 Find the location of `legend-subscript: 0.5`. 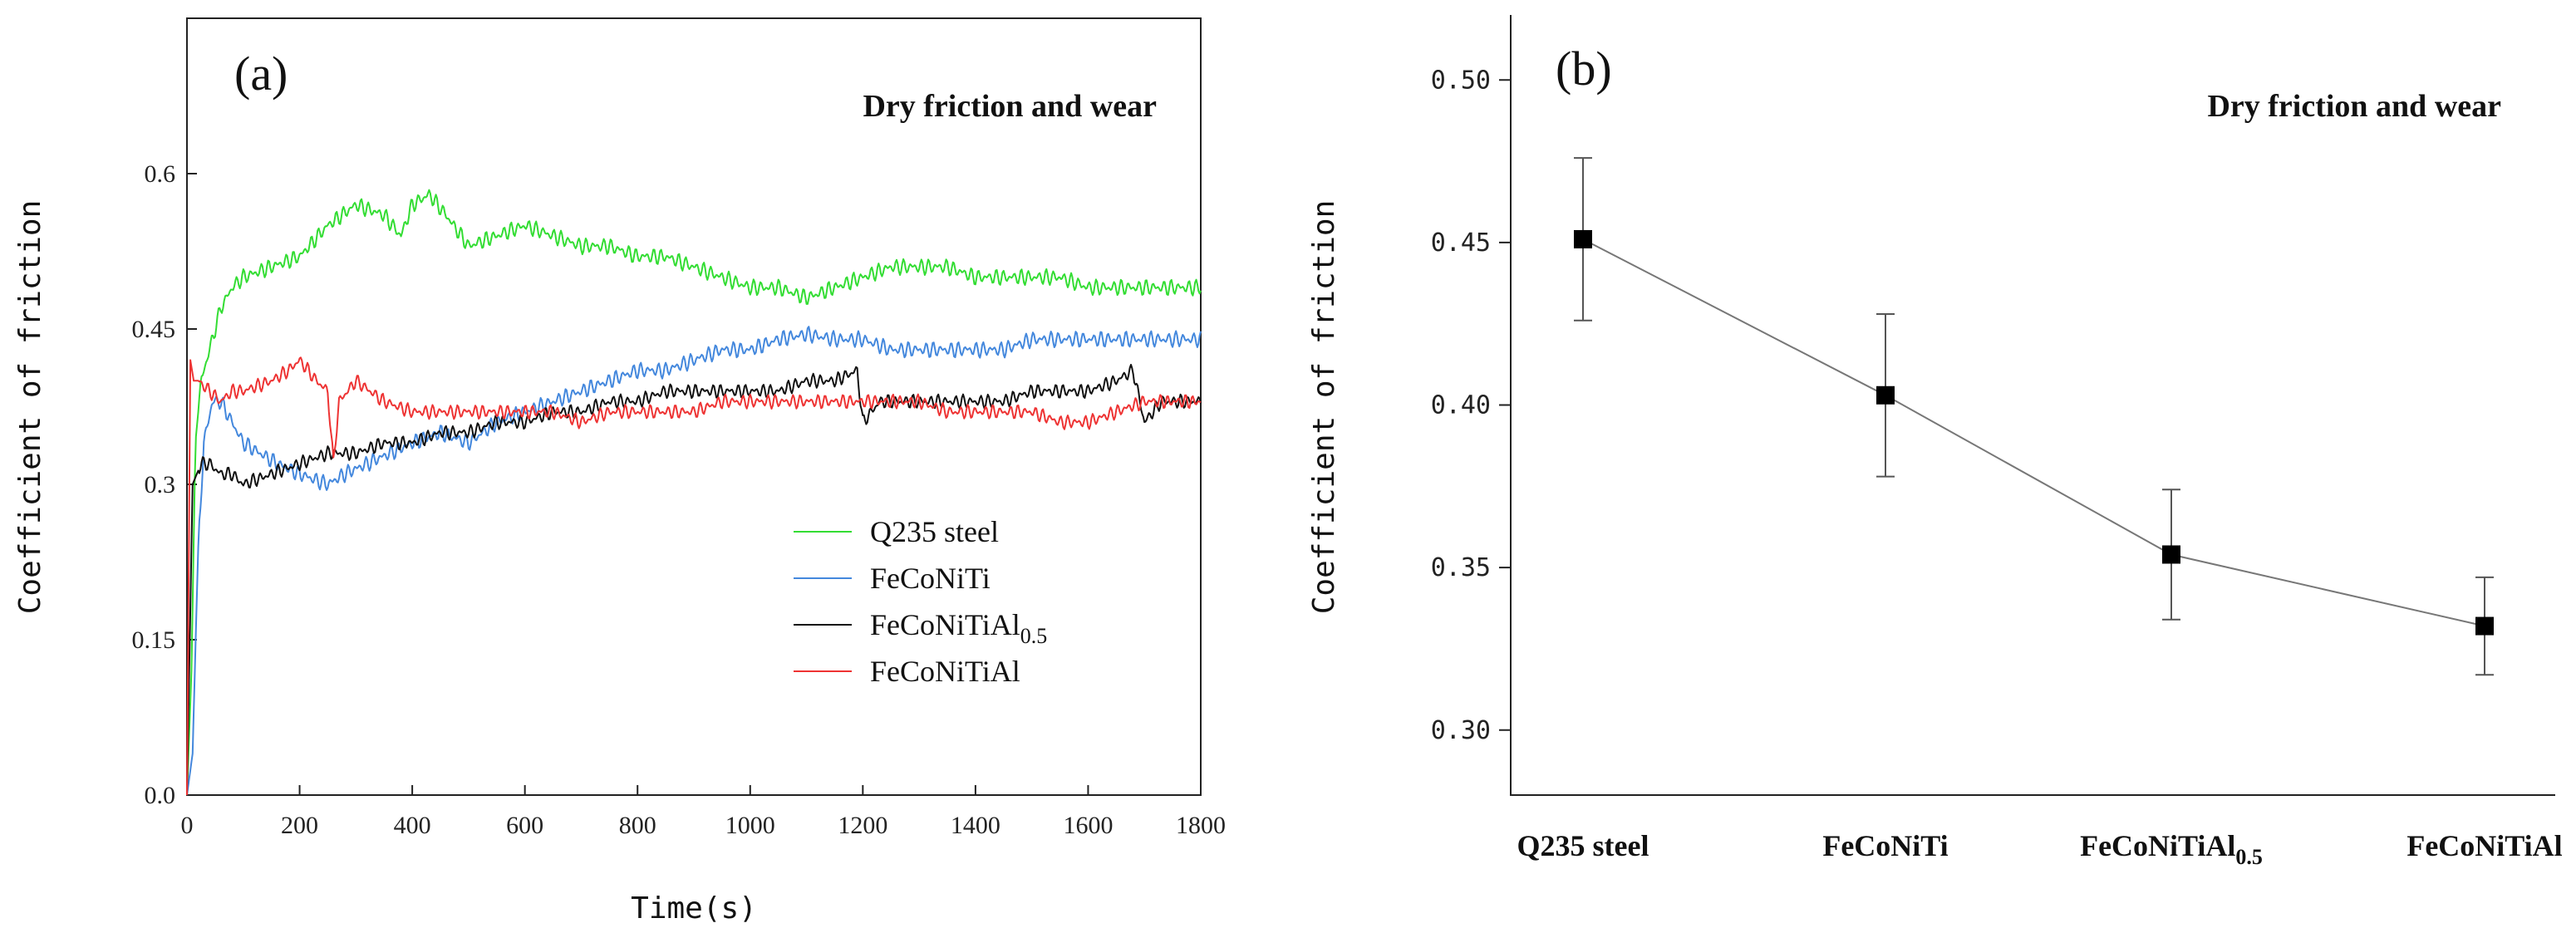

legend-subscript: 0.5 is located at coordinates (1034, 636).